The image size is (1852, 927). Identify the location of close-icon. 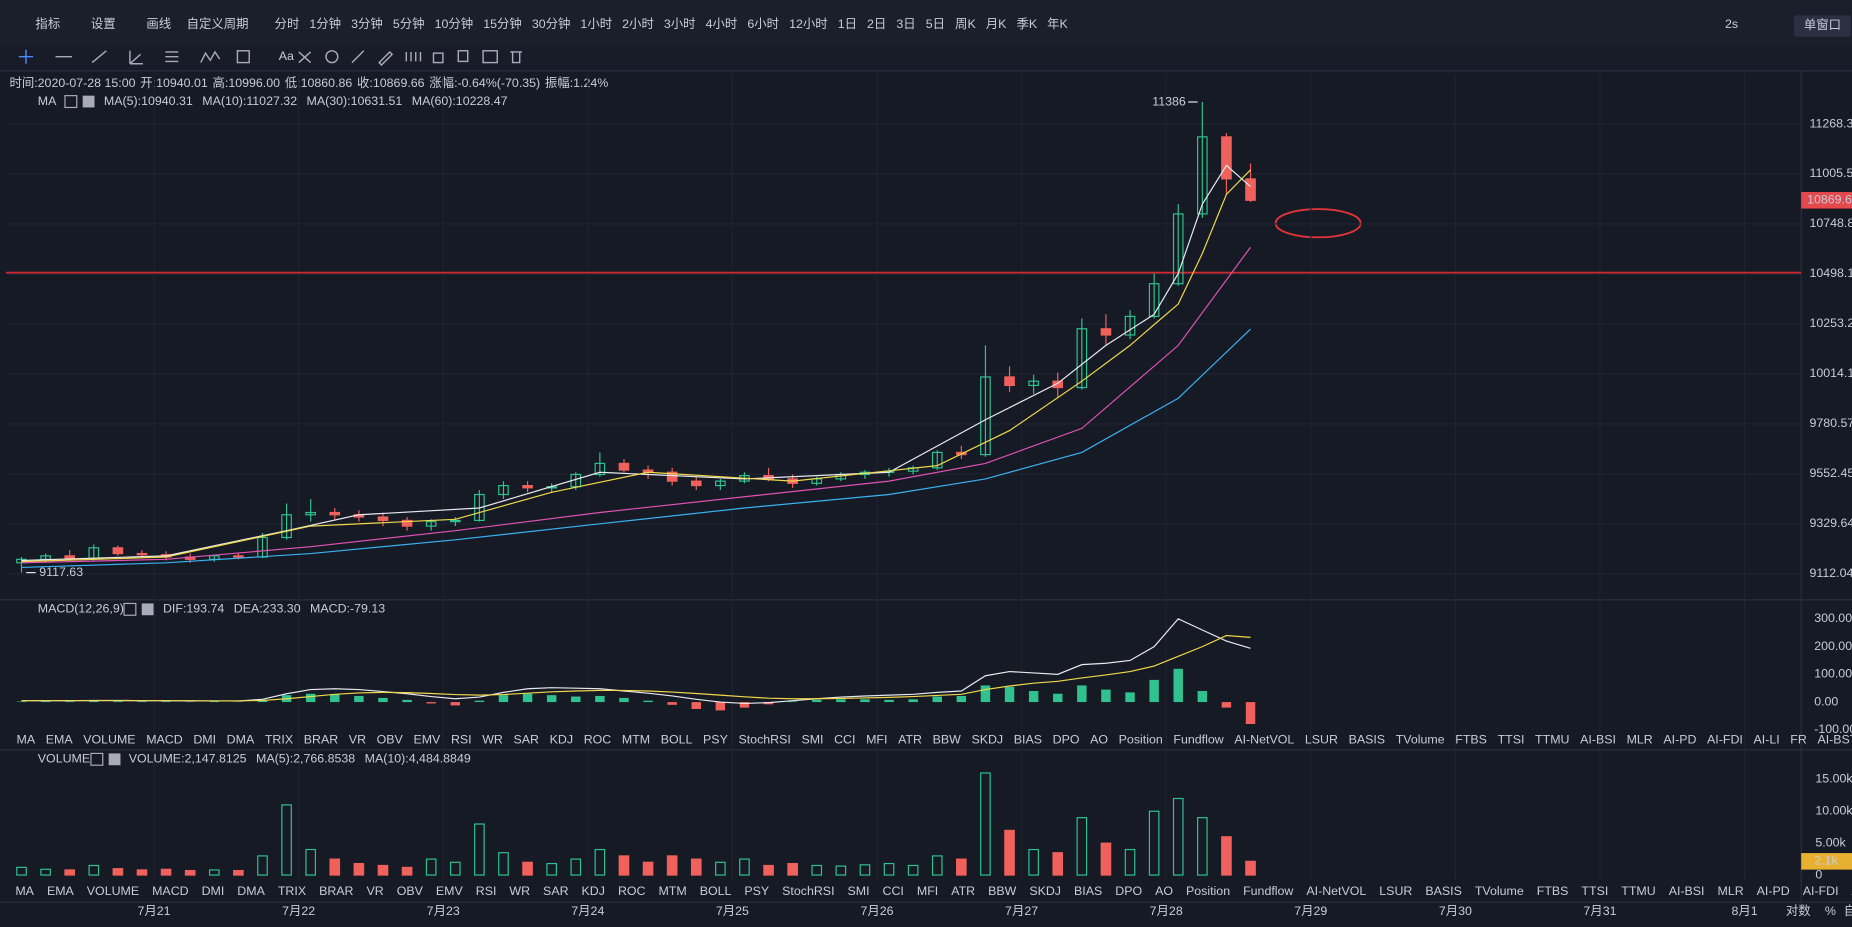
(88, 101).